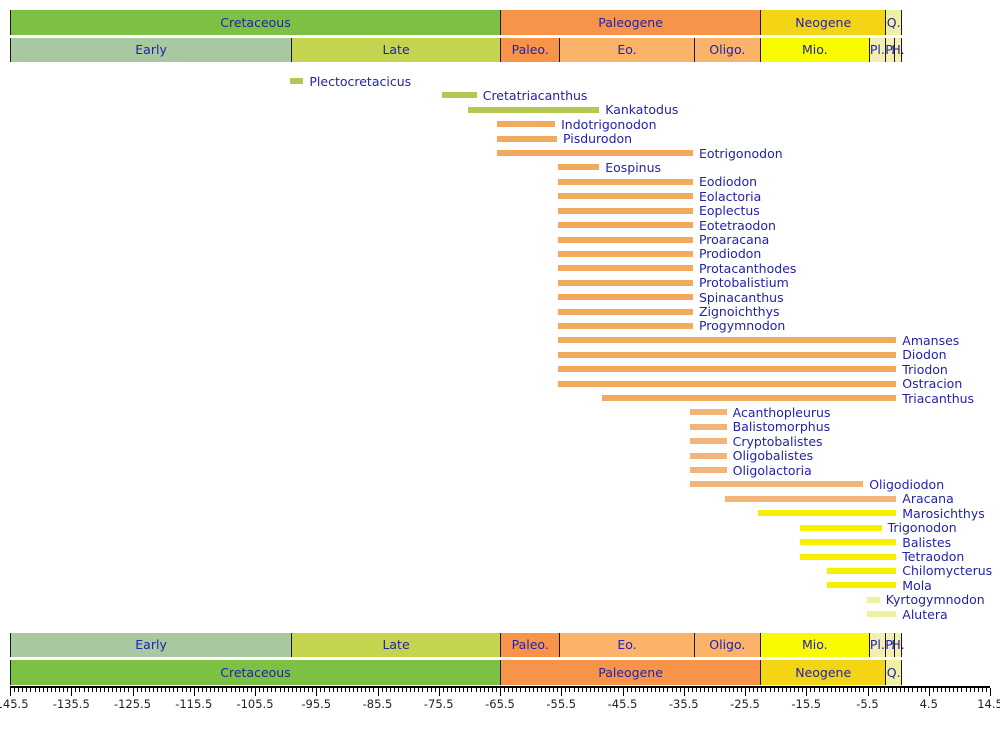  I want to click on taxon-bar-eotrigonodon, so click(594, 153).